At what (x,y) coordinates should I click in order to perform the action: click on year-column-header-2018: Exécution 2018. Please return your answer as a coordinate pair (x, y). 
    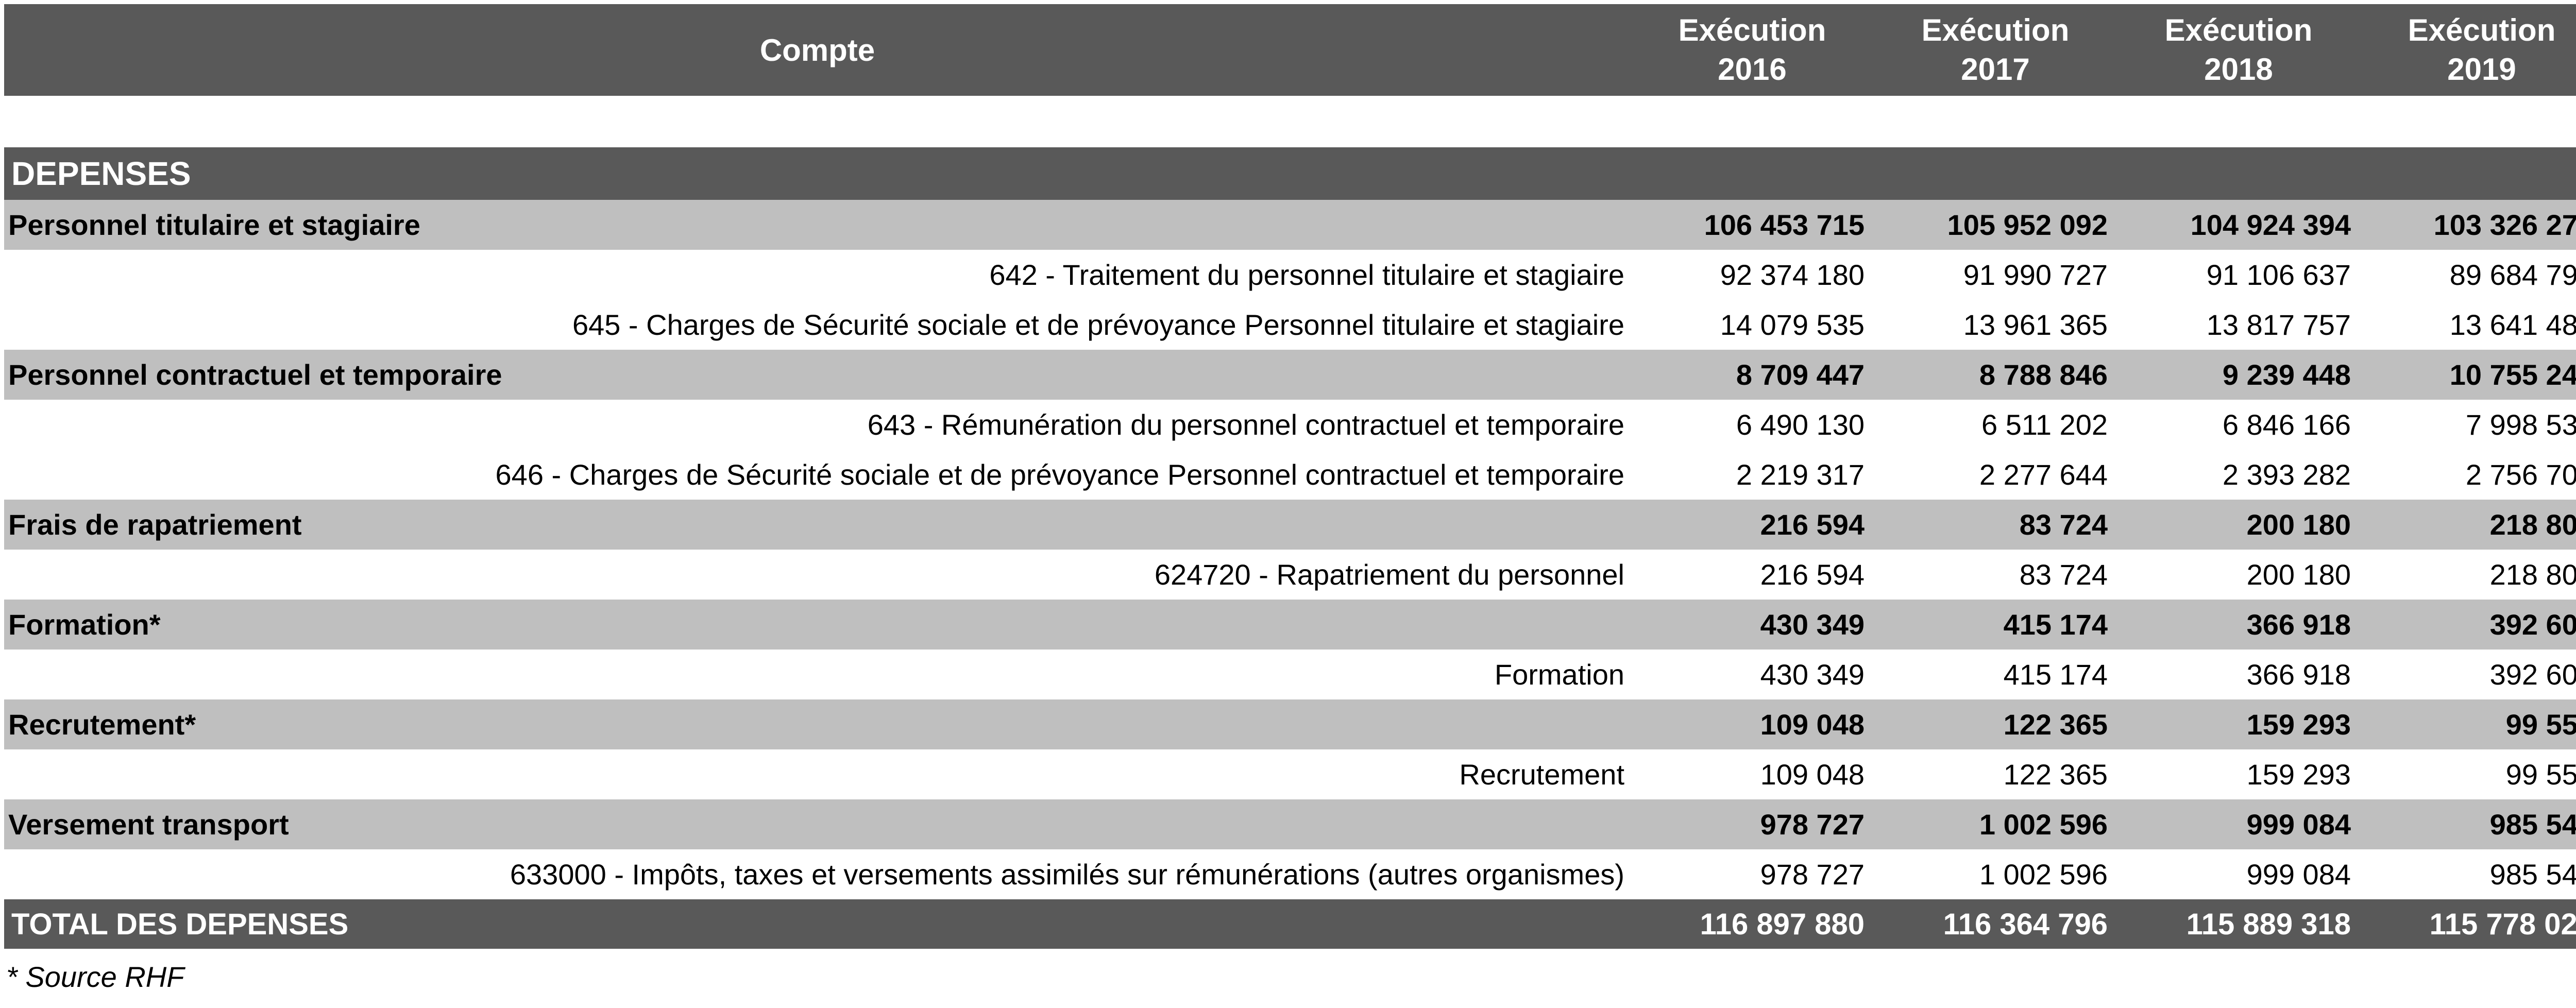
    Looking at the image, I should click on (2238, 50).